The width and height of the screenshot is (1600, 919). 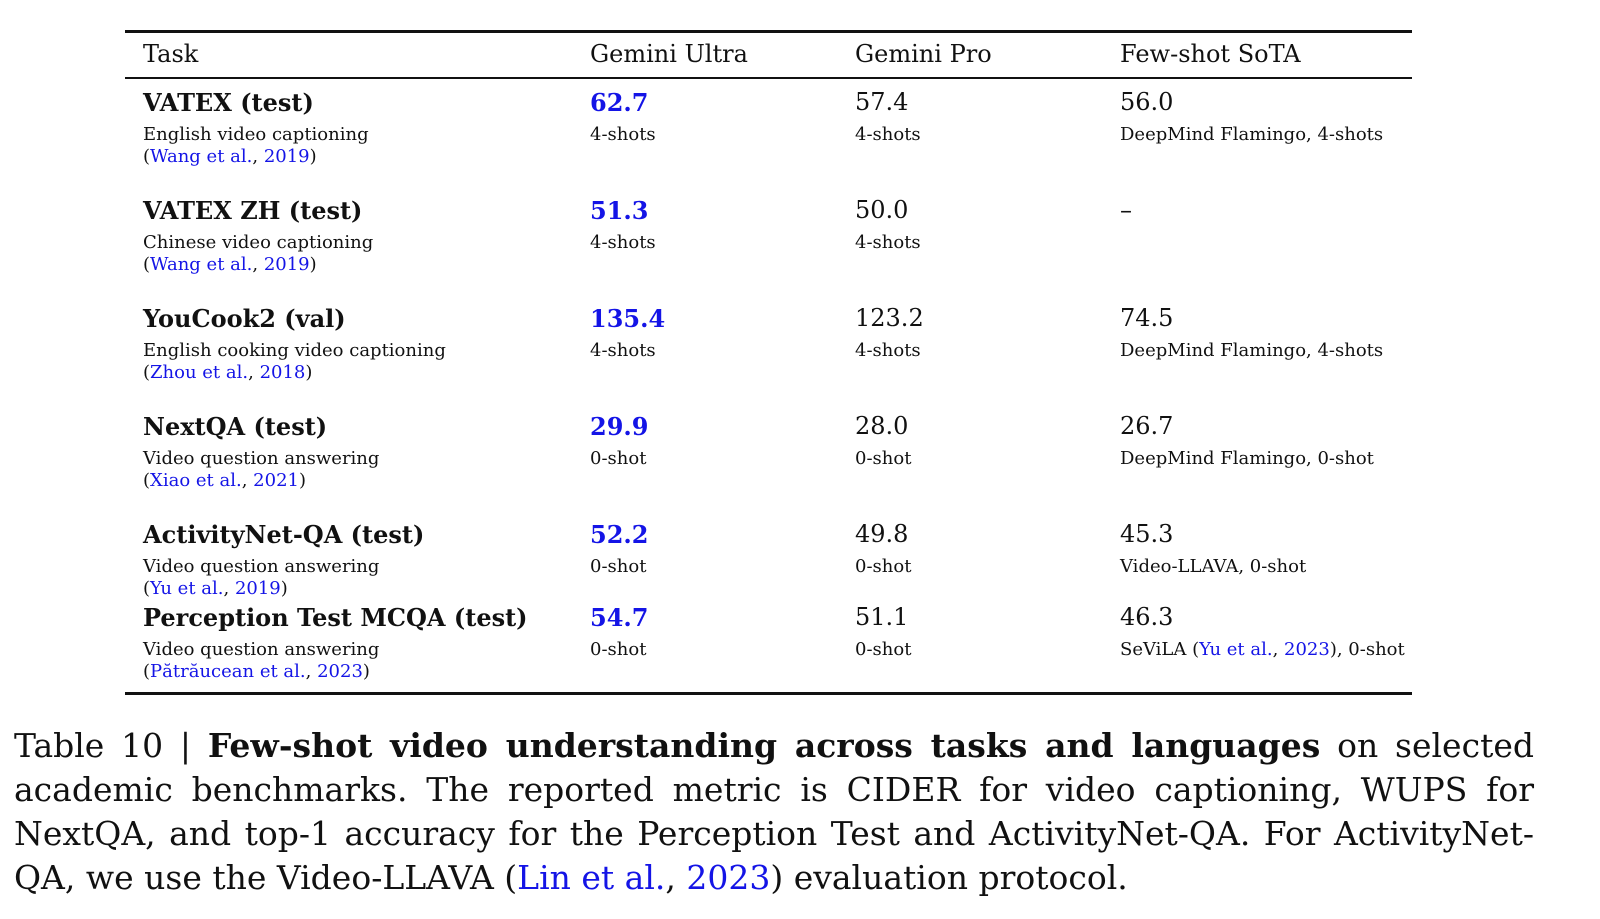 I want to click on gemini-ultra-score: 52.2, so click(x=619, y=534).